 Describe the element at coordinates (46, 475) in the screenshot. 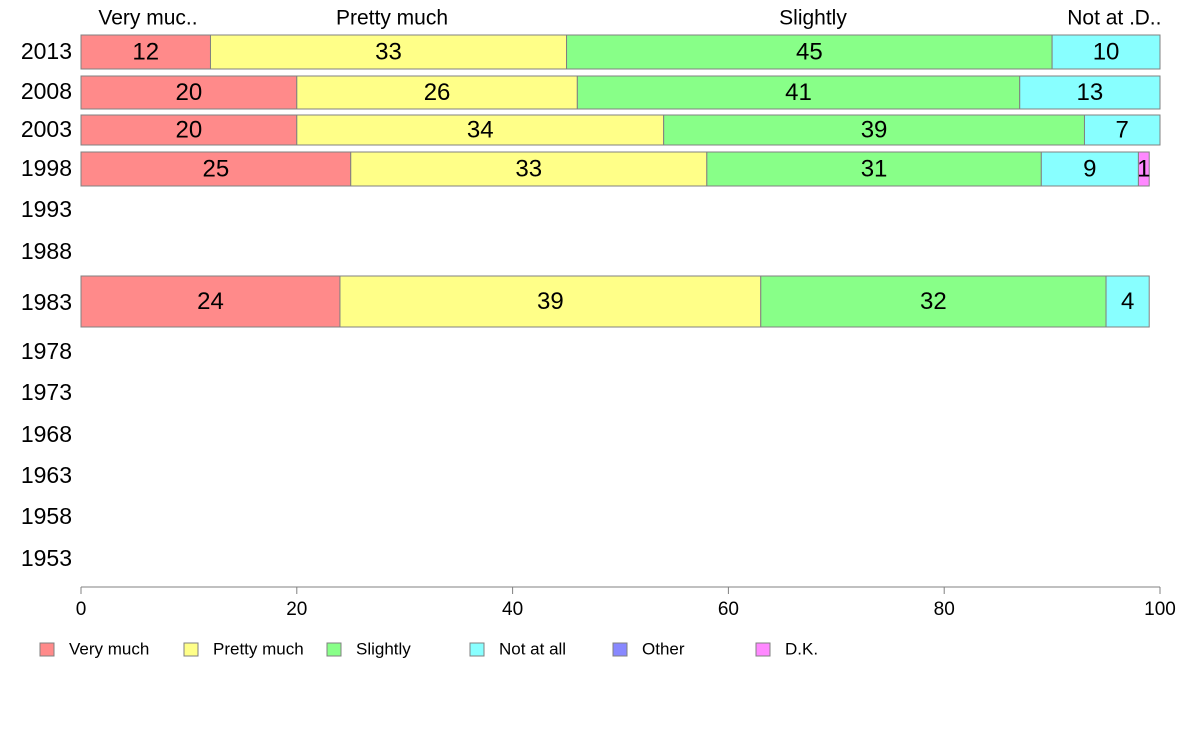

I see `year-label-1963: 1963` at that location.